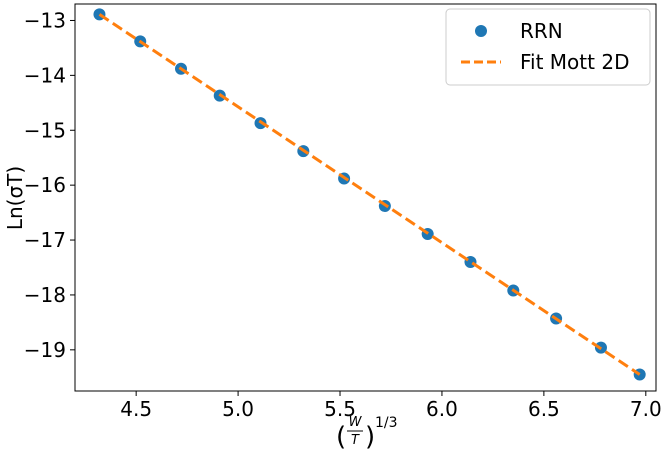  What do you see at coordinates (45, 240) in the screenshot?
I see `y-tick-label: −17` at bounding box center [45, 240].